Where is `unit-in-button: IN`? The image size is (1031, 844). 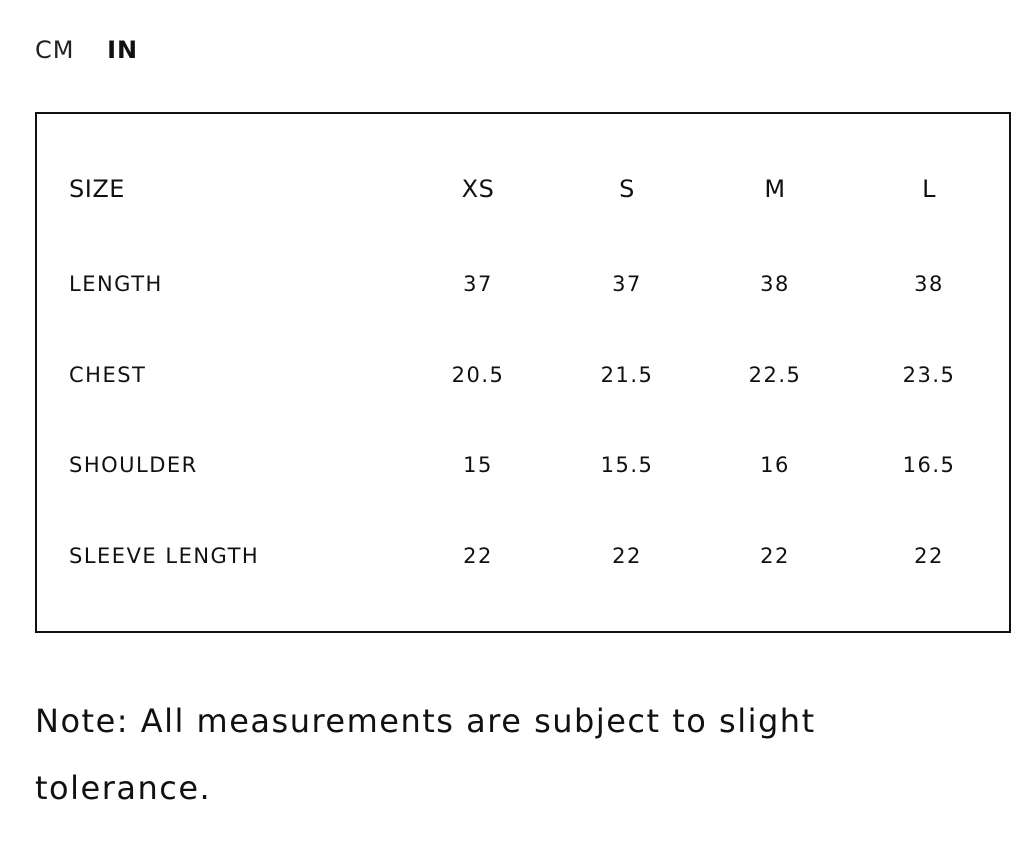 unit-in-button: IN is located at coordinates (123, 50).